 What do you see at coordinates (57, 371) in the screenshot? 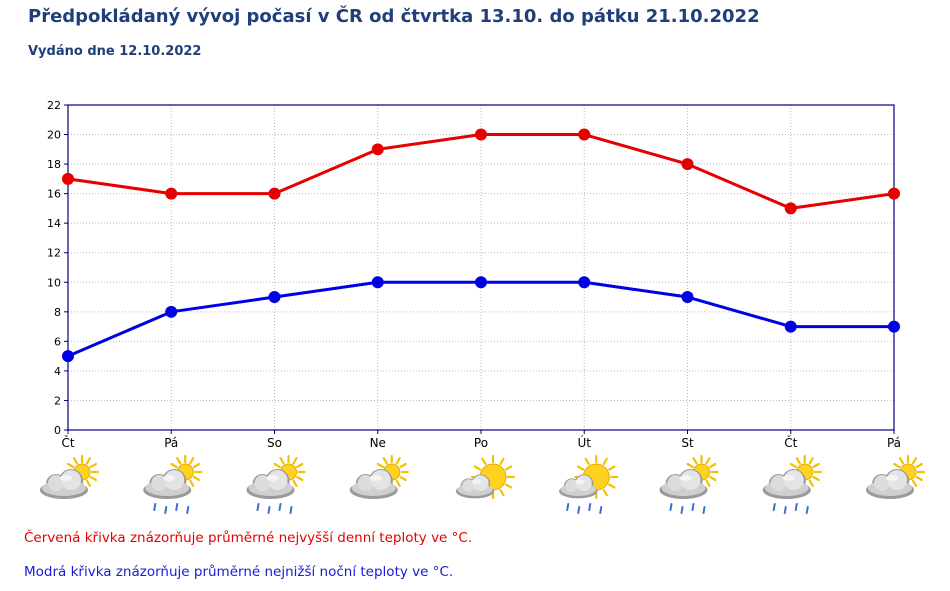
I see `y-tick-label: 4` at bounding box center [57, 371].